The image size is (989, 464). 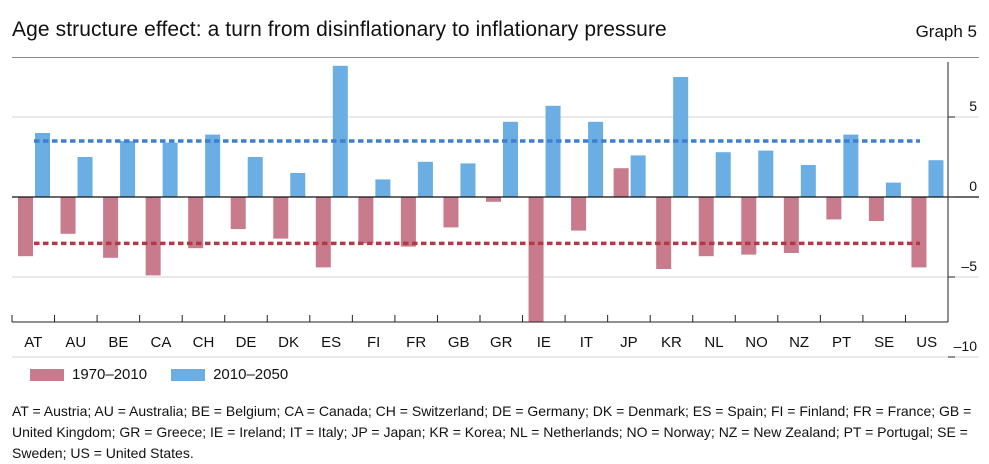 I want to click on x-tick-label: BE, so click(x=118, y=342).